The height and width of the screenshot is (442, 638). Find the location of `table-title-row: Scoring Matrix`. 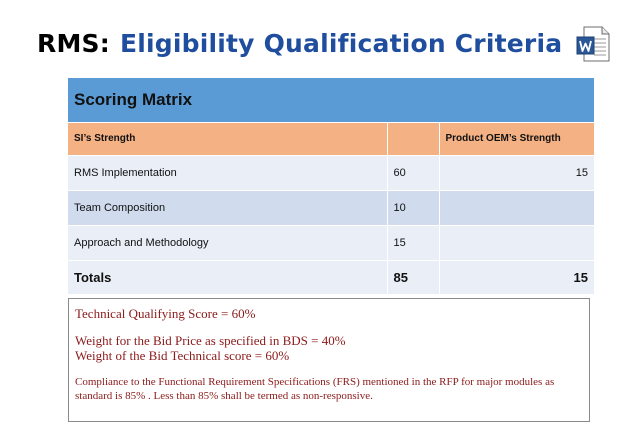

table-title-row: Scoring Matrix is located at coordinates (331, 100).